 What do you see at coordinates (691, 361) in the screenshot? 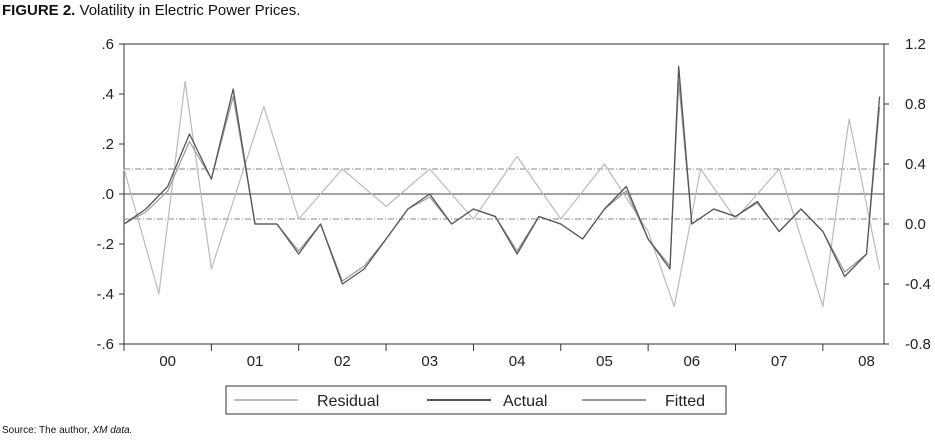
I see `x-axis-tick-label: 06` at bounding box center [691, 361].